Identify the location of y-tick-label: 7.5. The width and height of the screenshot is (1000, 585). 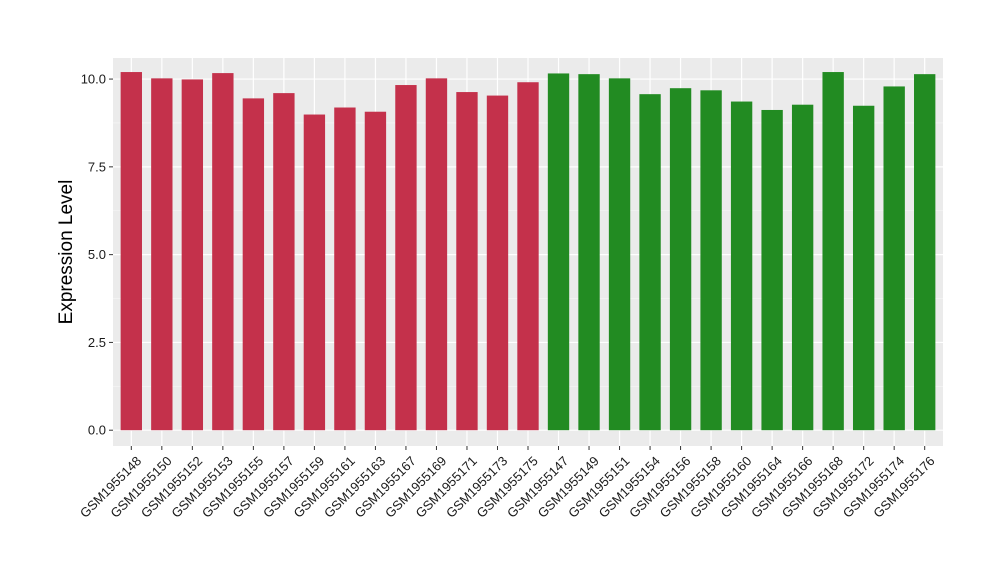
(97, 166).